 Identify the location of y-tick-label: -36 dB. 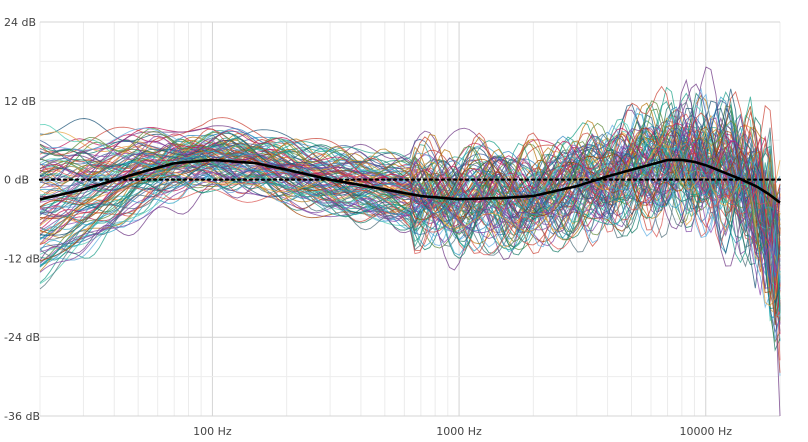
(22, 416).